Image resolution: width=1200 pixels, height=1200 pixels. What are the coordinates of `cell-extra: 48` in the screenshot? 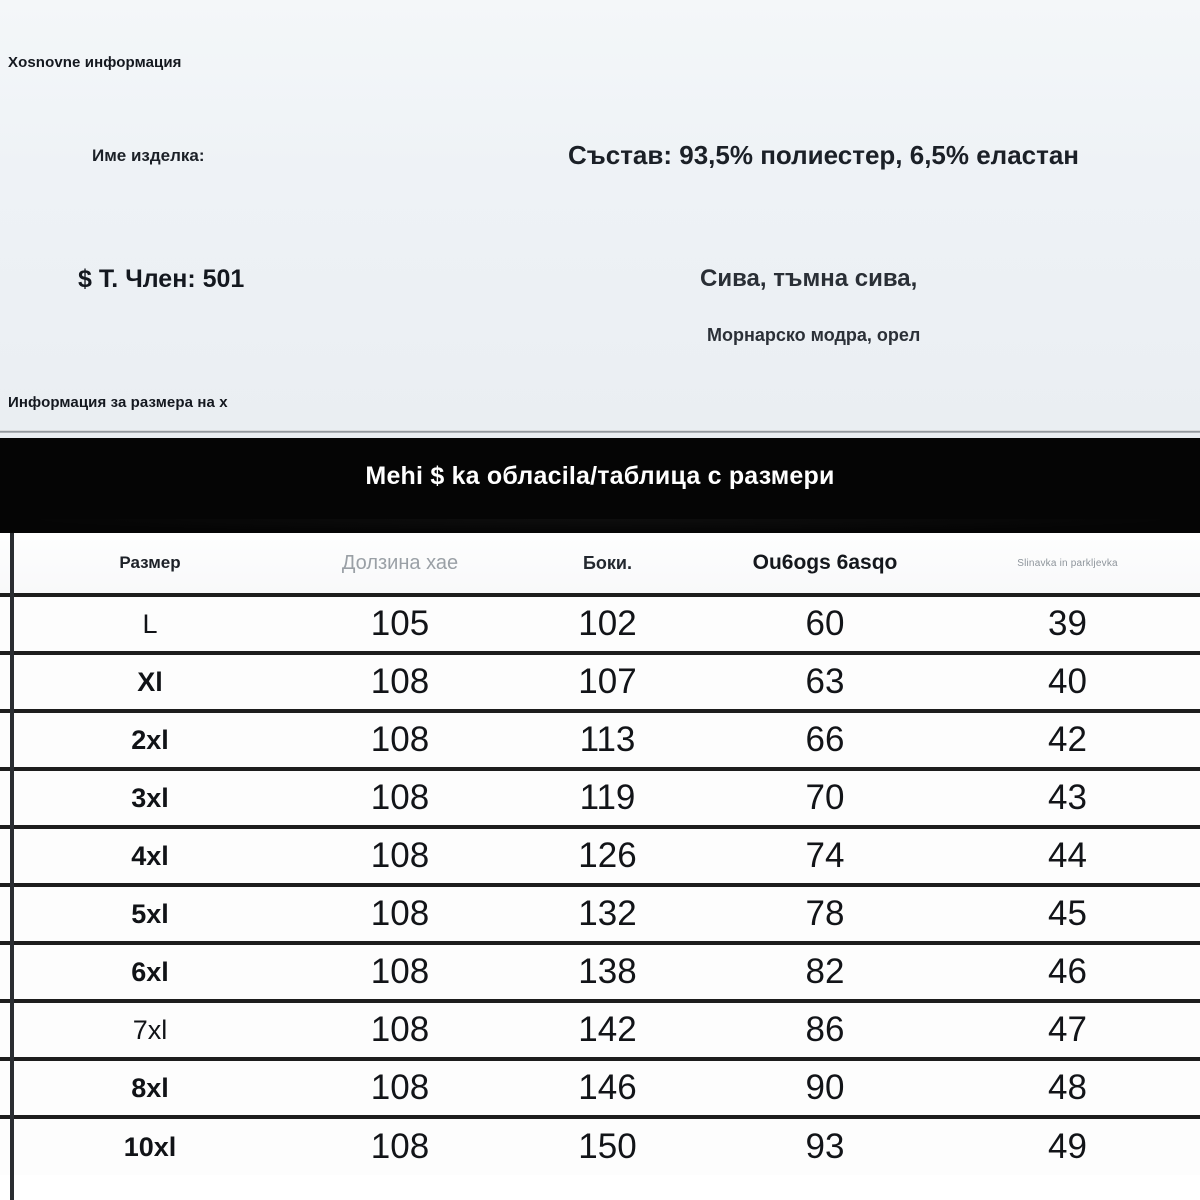 It's located at (1067, 1089).